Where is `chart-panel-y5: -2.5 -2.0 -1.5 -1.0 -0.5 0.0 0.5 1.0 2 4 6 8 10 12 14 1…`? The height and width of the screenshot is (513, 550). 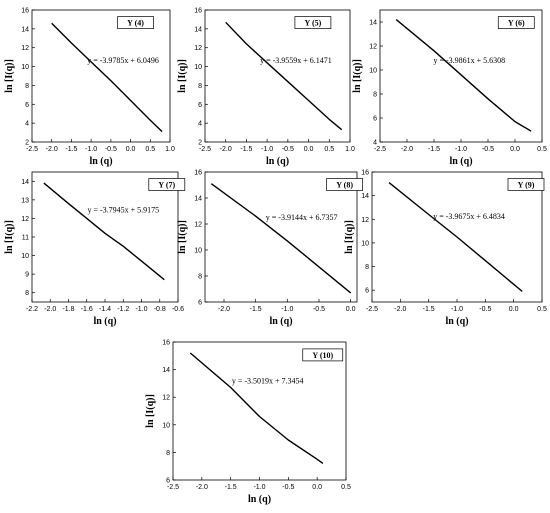 chart-panel-y5: -2.5 -2.0 -1.5 -1.0 -0.5 0.0 0.5 1.0 2 4 6 8 10 12 14 1… is located at coordinates (266, 88).